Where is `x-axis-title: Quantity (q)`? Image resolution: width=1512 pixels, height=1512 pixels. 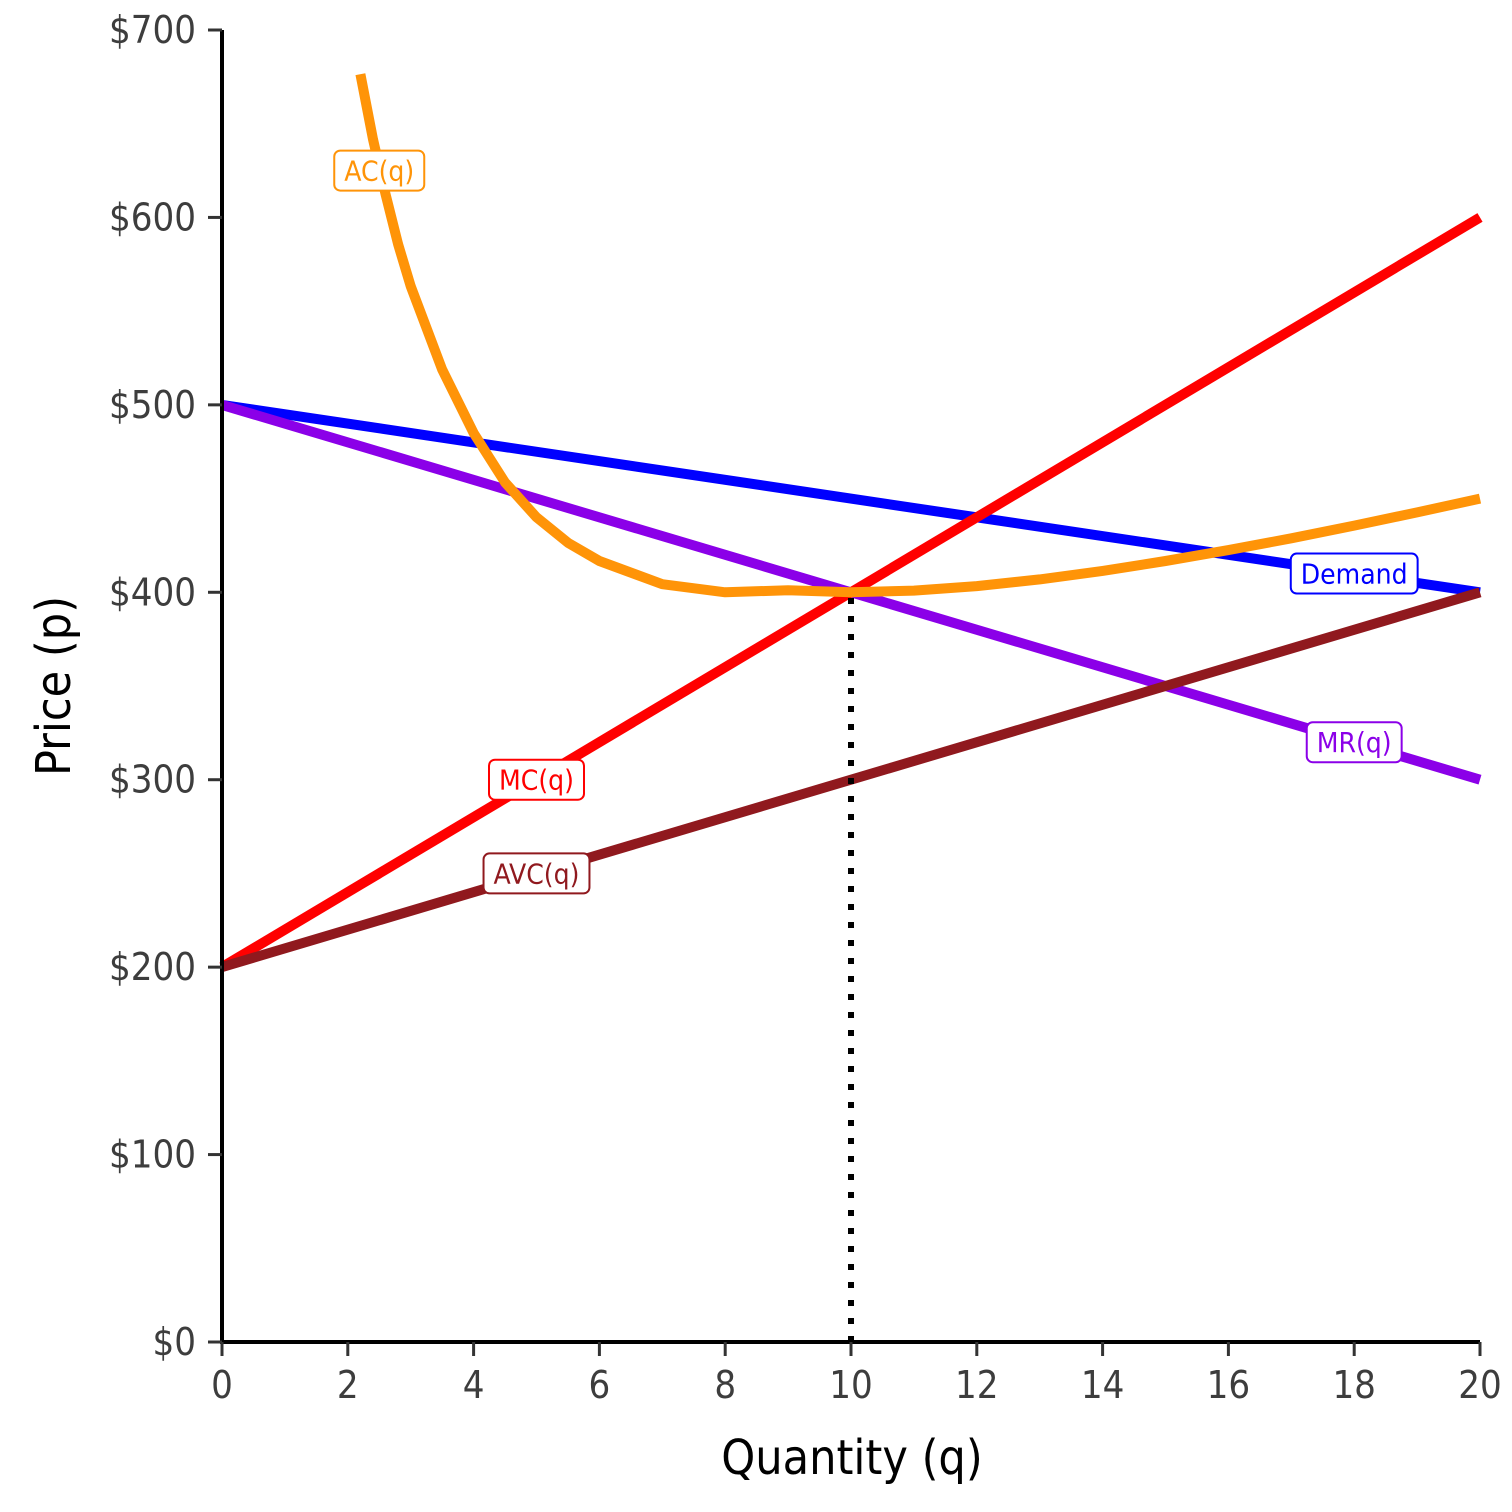
x-axis-title: Quantity (q) is located at coordinates (851, 1458).